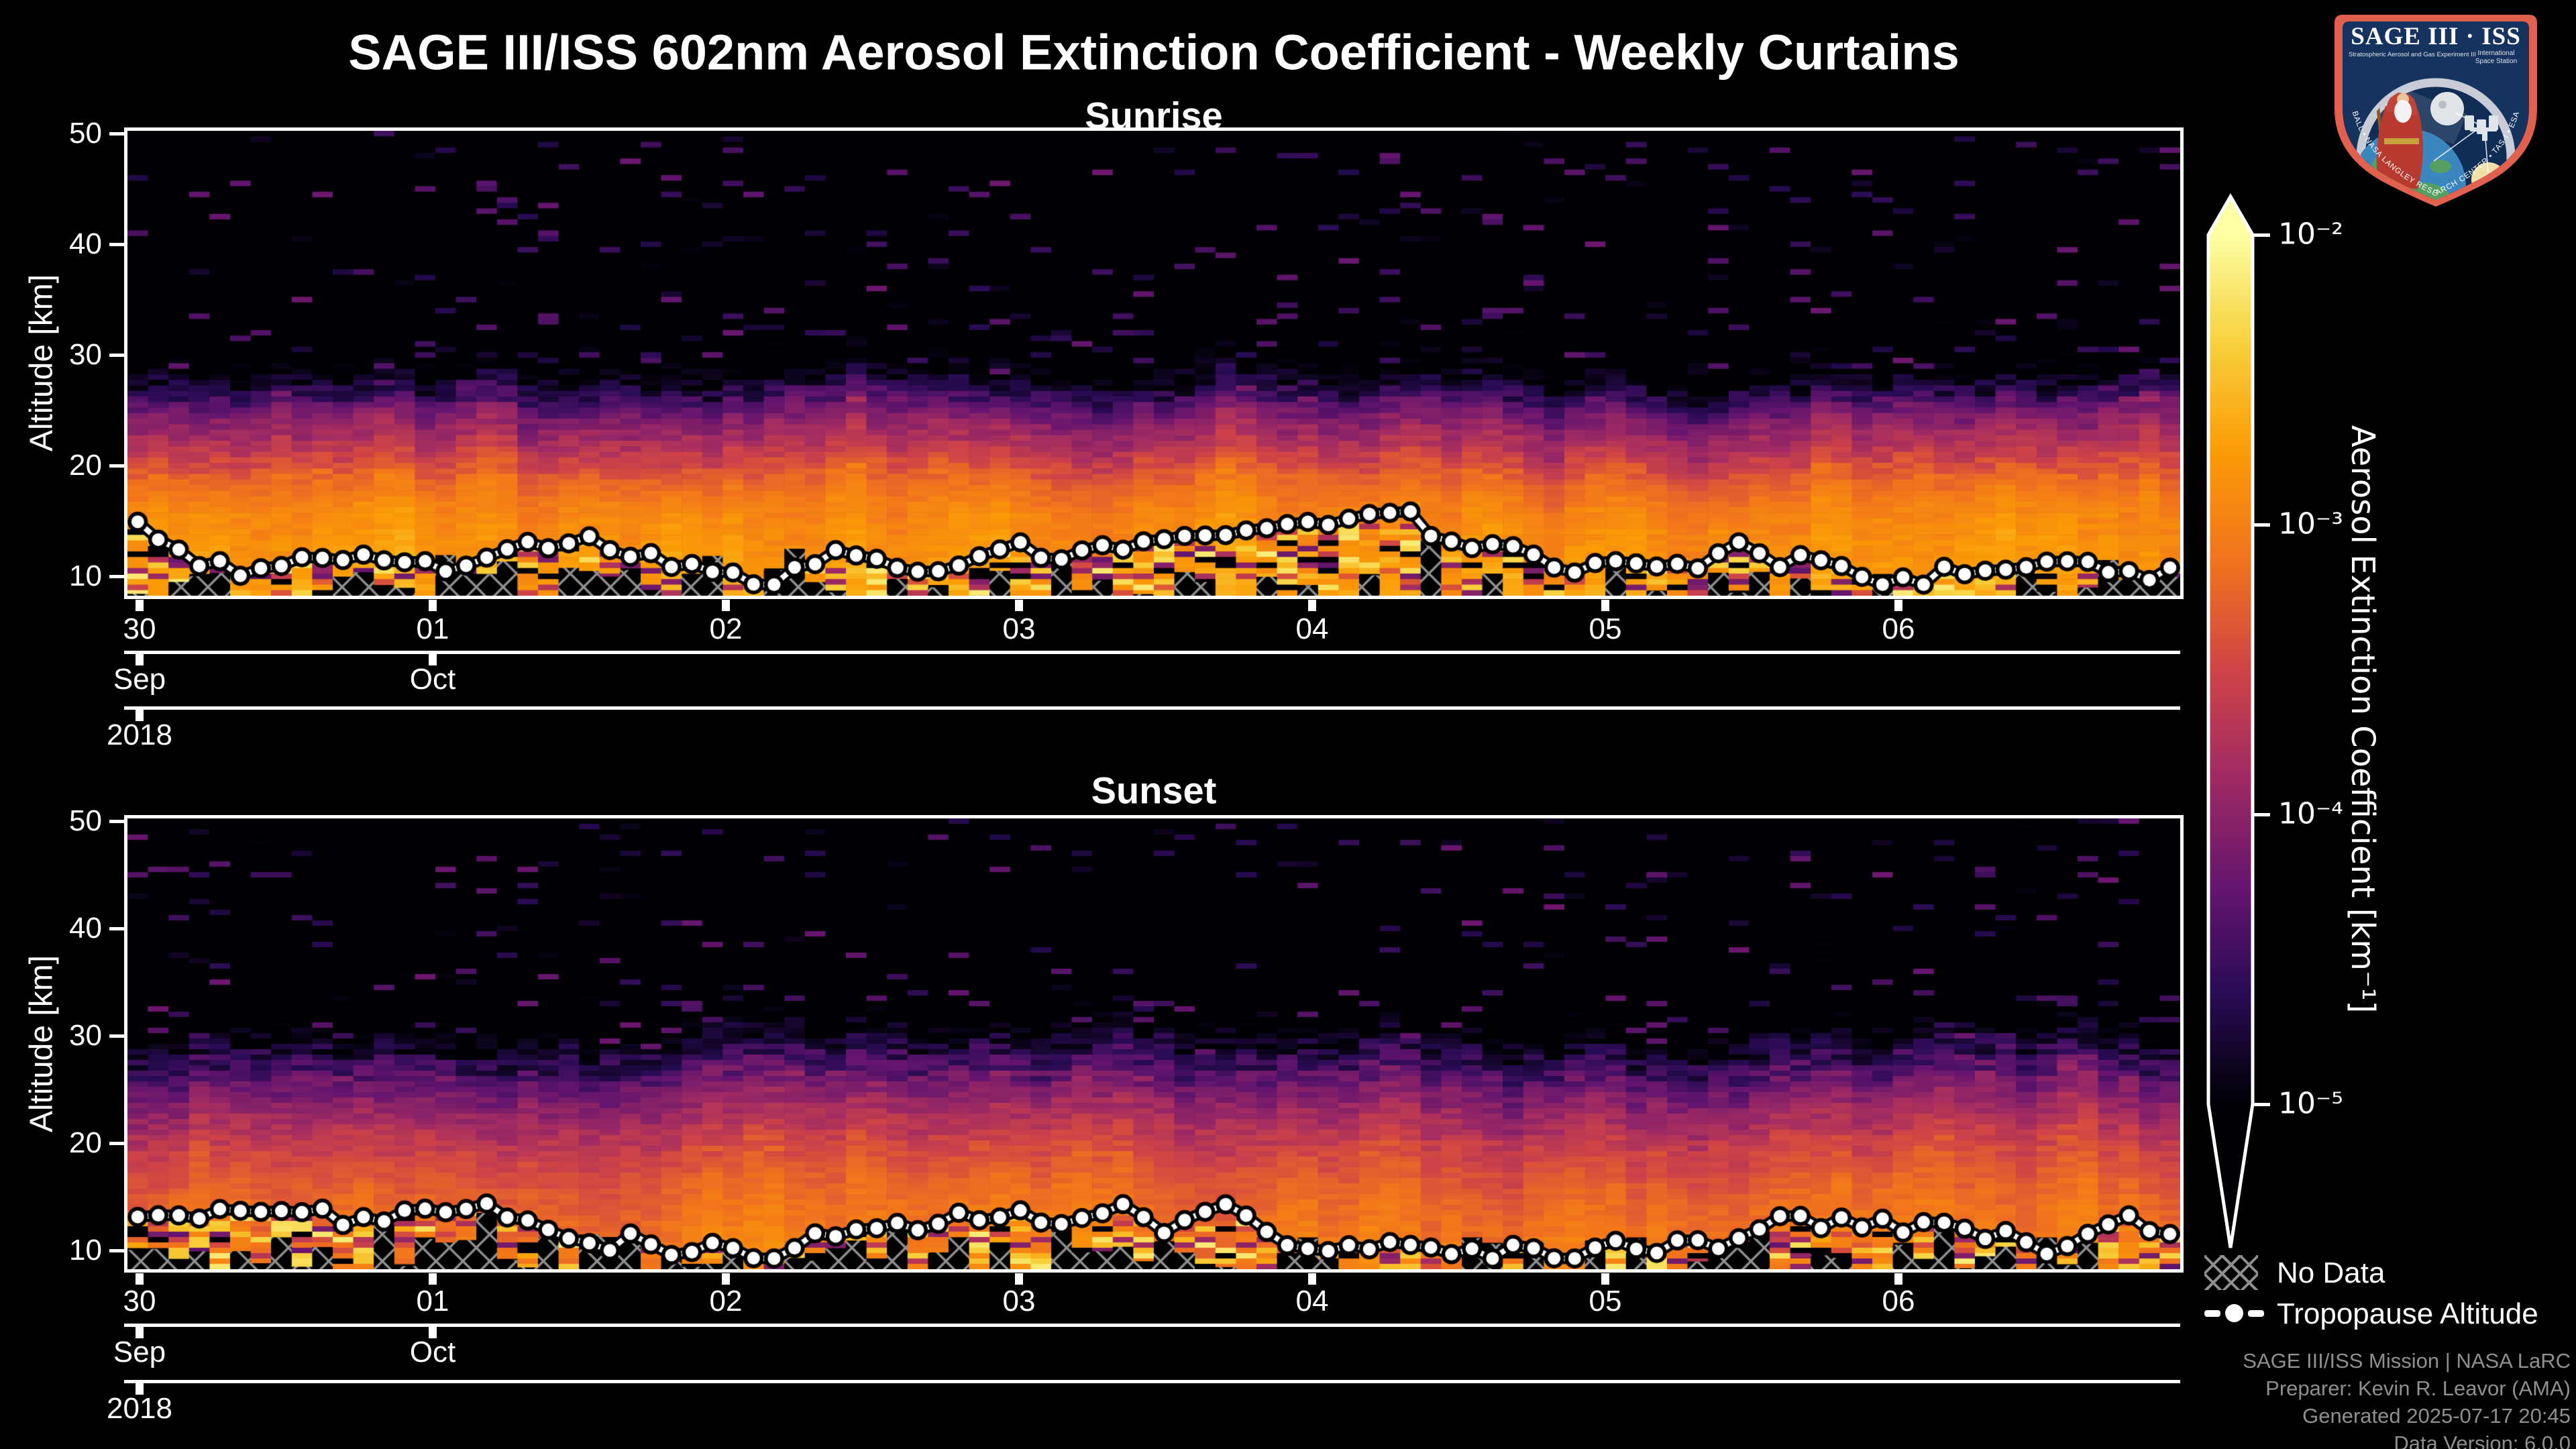 This screenshot has width=2576, height=1449. Describe the element at coordinates (2310, 523) in the screenshot. I see `colorbar-tick-label: 10⁻³` at that location.